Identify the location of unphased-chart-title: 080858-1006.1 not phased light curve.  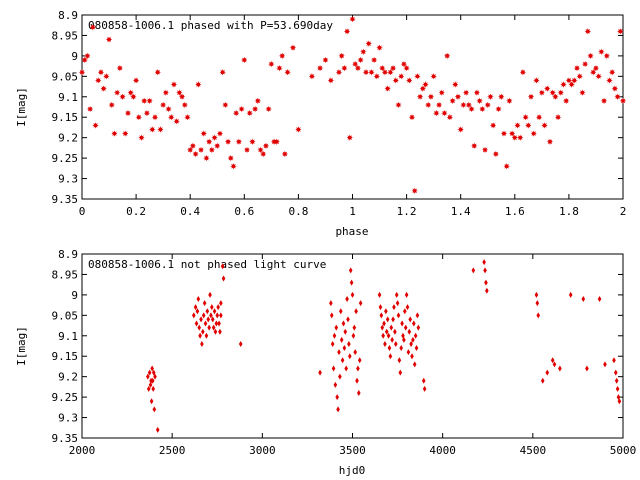
(207, 264).